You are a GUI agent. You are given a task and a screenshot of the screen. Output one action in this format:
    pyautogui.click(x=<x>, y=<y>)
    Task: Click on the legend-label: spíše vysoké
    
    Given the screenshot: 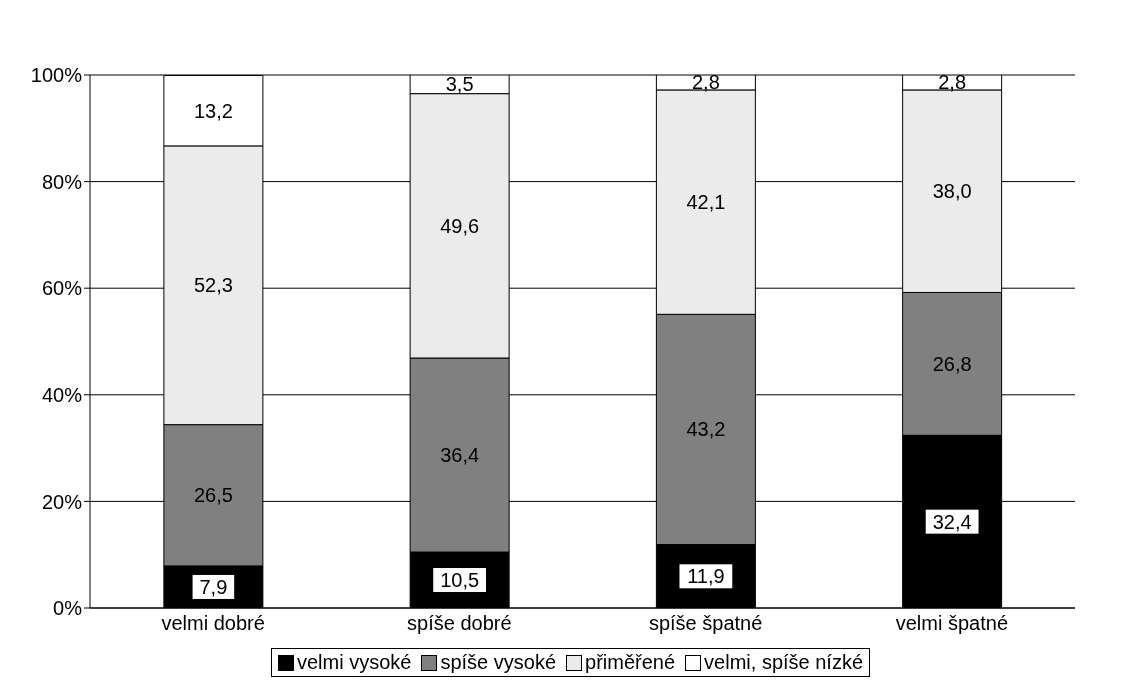 What is the action you would take?
    pyautogui.click(x=498, y=662)
    